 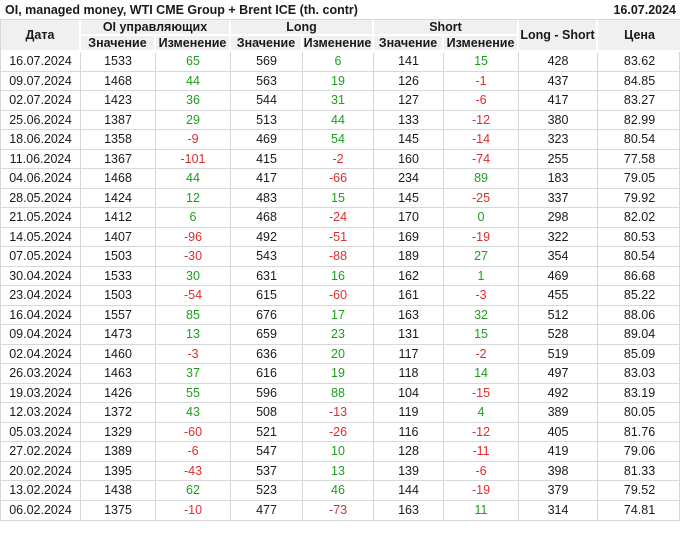 I want to click on cell-long-change: -51, so click(x=339, y=237).